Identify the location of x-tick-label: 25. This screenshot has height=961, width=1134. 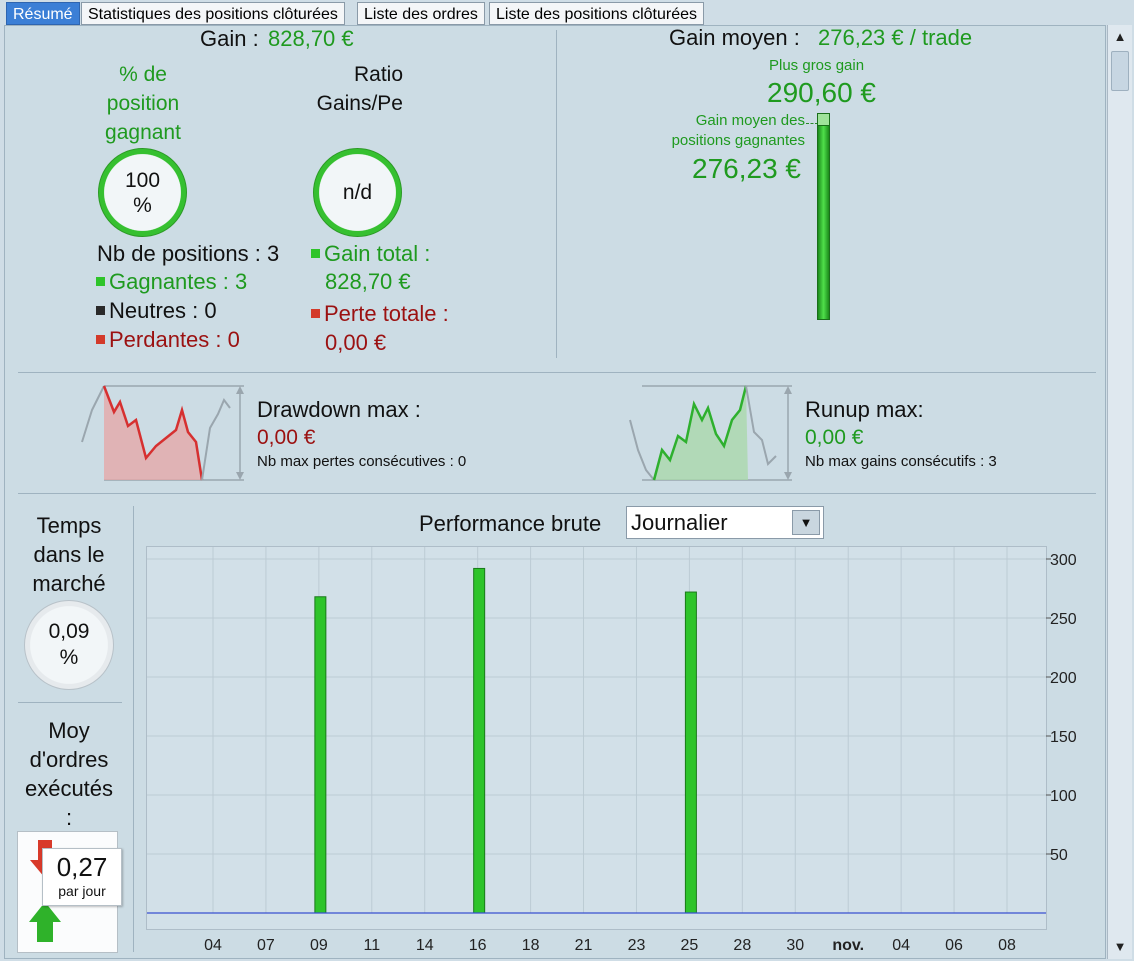
(690, 945).